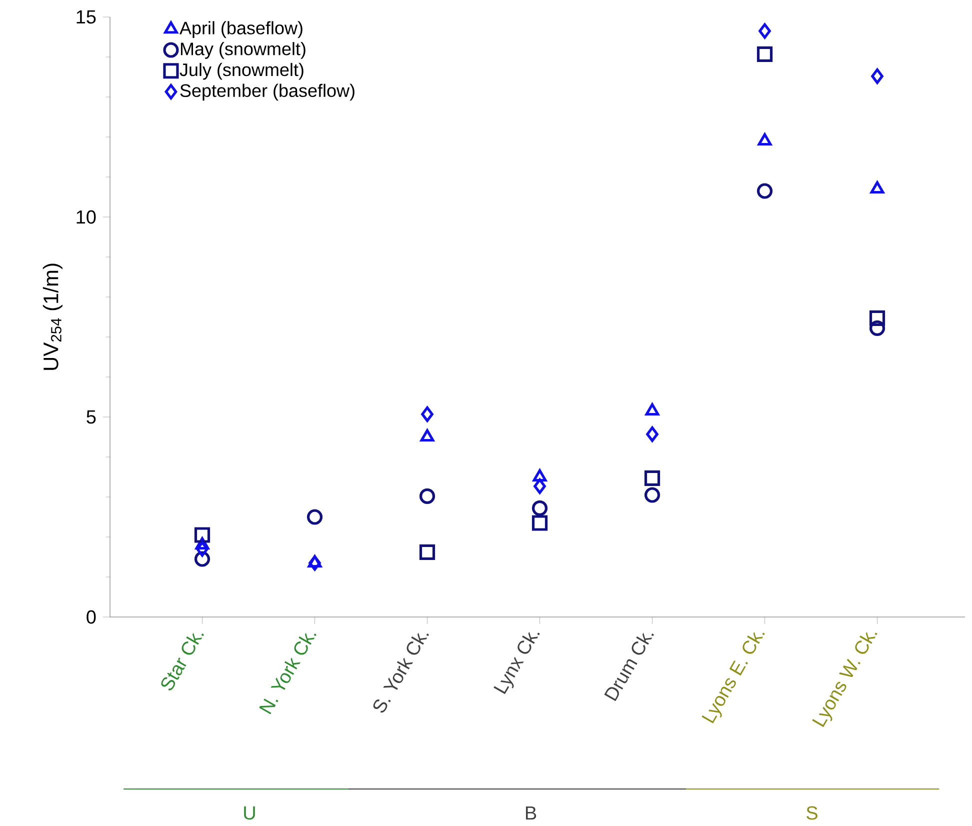 The image size is (972, 826). What do you see at coordinates (242, 71) in the screenshot?
I see `legend-label: July (snowmelt)` at bounding box center [242, 71].